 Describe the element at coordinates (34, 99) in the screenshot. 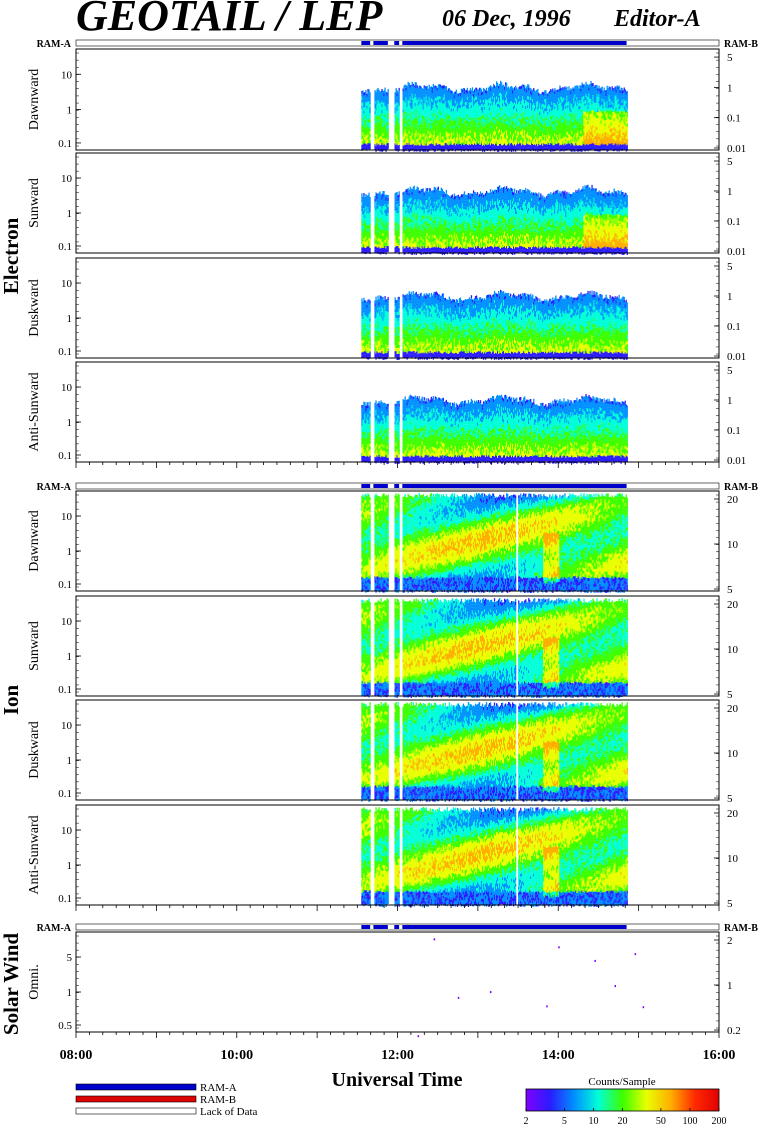

I see `panel-label: Dawnward` at that location.